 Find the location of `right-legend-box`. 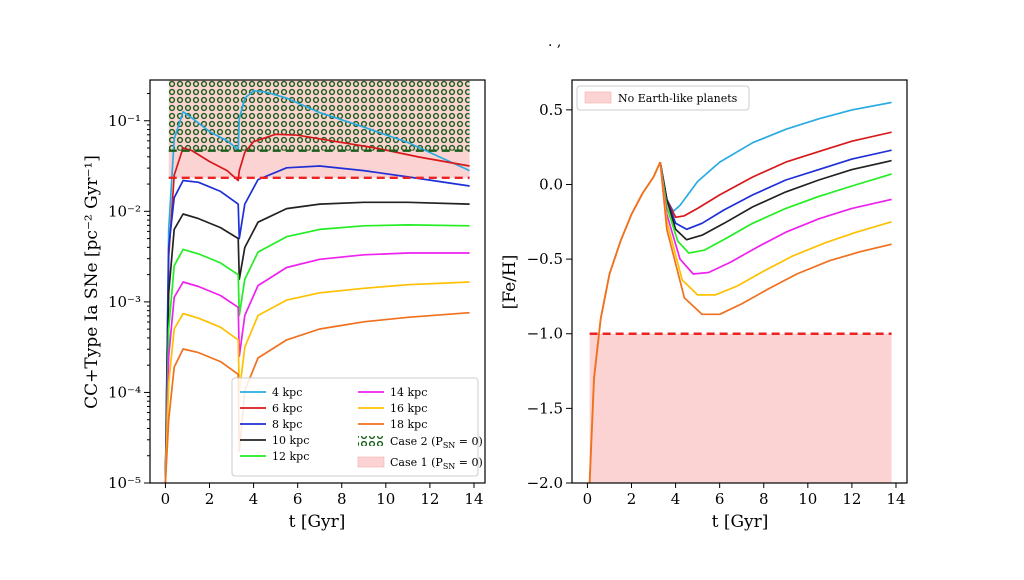

right-legend-box is located at coordinates (663, 98).